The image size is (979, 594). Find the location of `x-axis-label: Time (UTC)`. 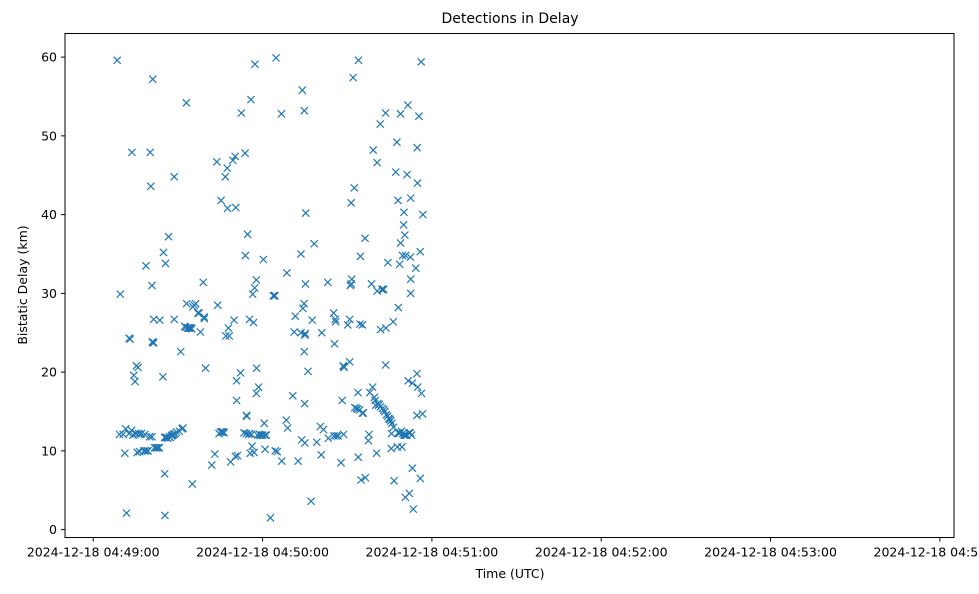

x-axis-label: Time (UTC) is located at coordinates (509, 573).